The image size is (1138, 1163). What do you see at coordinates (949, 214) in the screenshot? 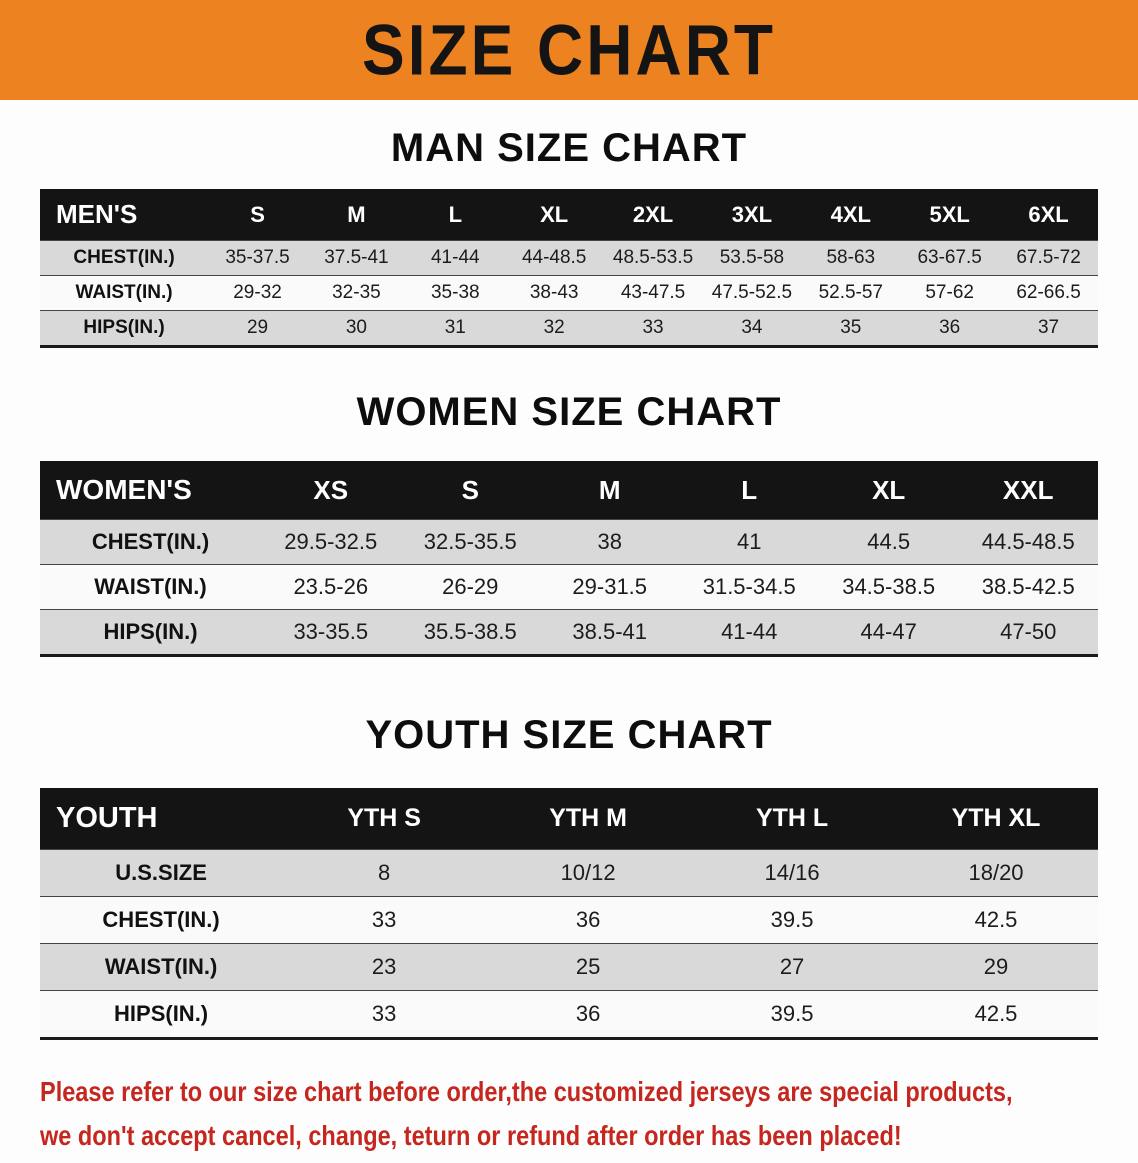
I see `size-header-cell: 5XL` at bounding box center [949, 214].